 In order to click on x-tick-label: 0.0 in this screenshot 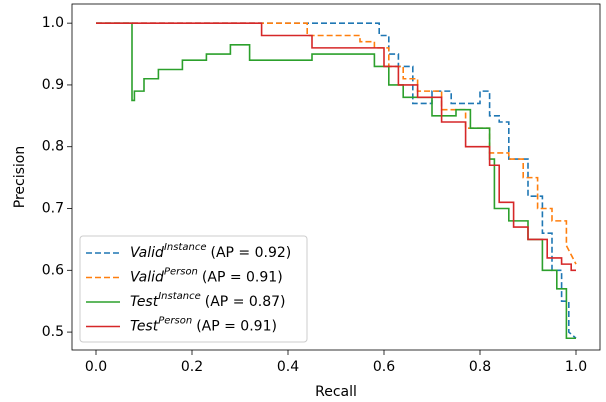, I will do `click(96, 367)`.